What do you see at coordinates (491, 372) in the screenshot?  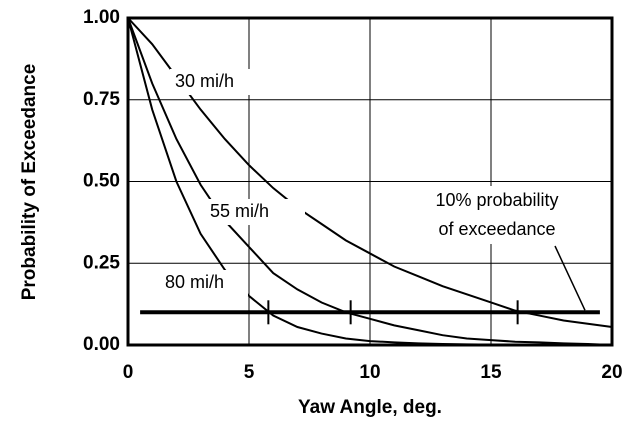 I see `x-tick-label: 15` at bounding box center [491, 372].